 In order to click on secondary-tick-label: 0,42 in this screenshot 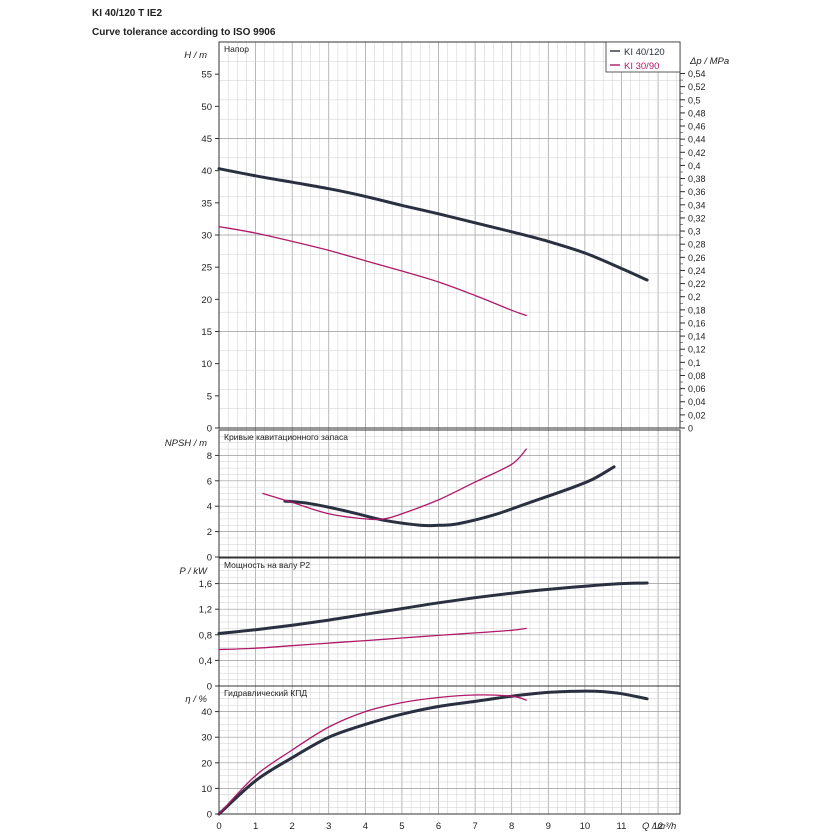, I will do `click(697, 153)`.